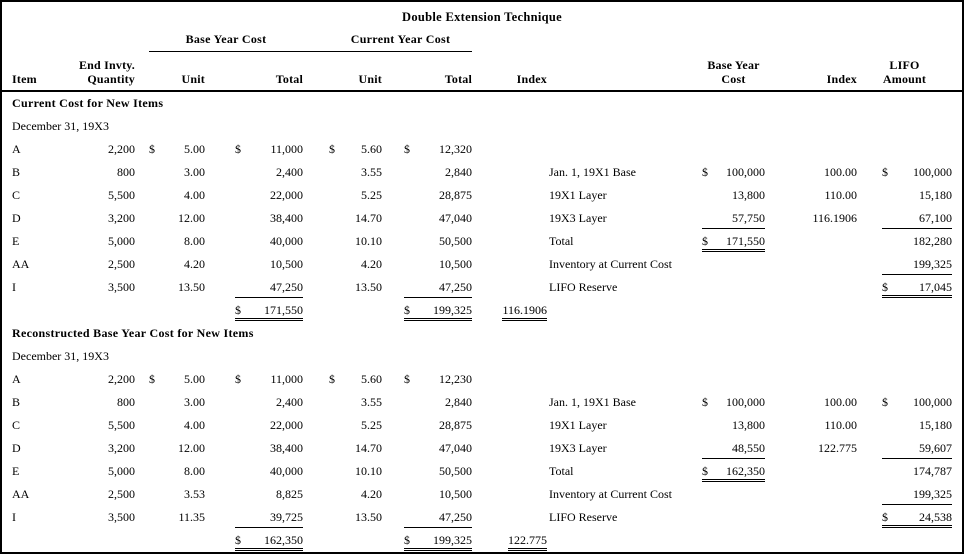 This screenshot has height=554, width=964. I want to click on base-unit-value: 11.35, so click(191, 517).